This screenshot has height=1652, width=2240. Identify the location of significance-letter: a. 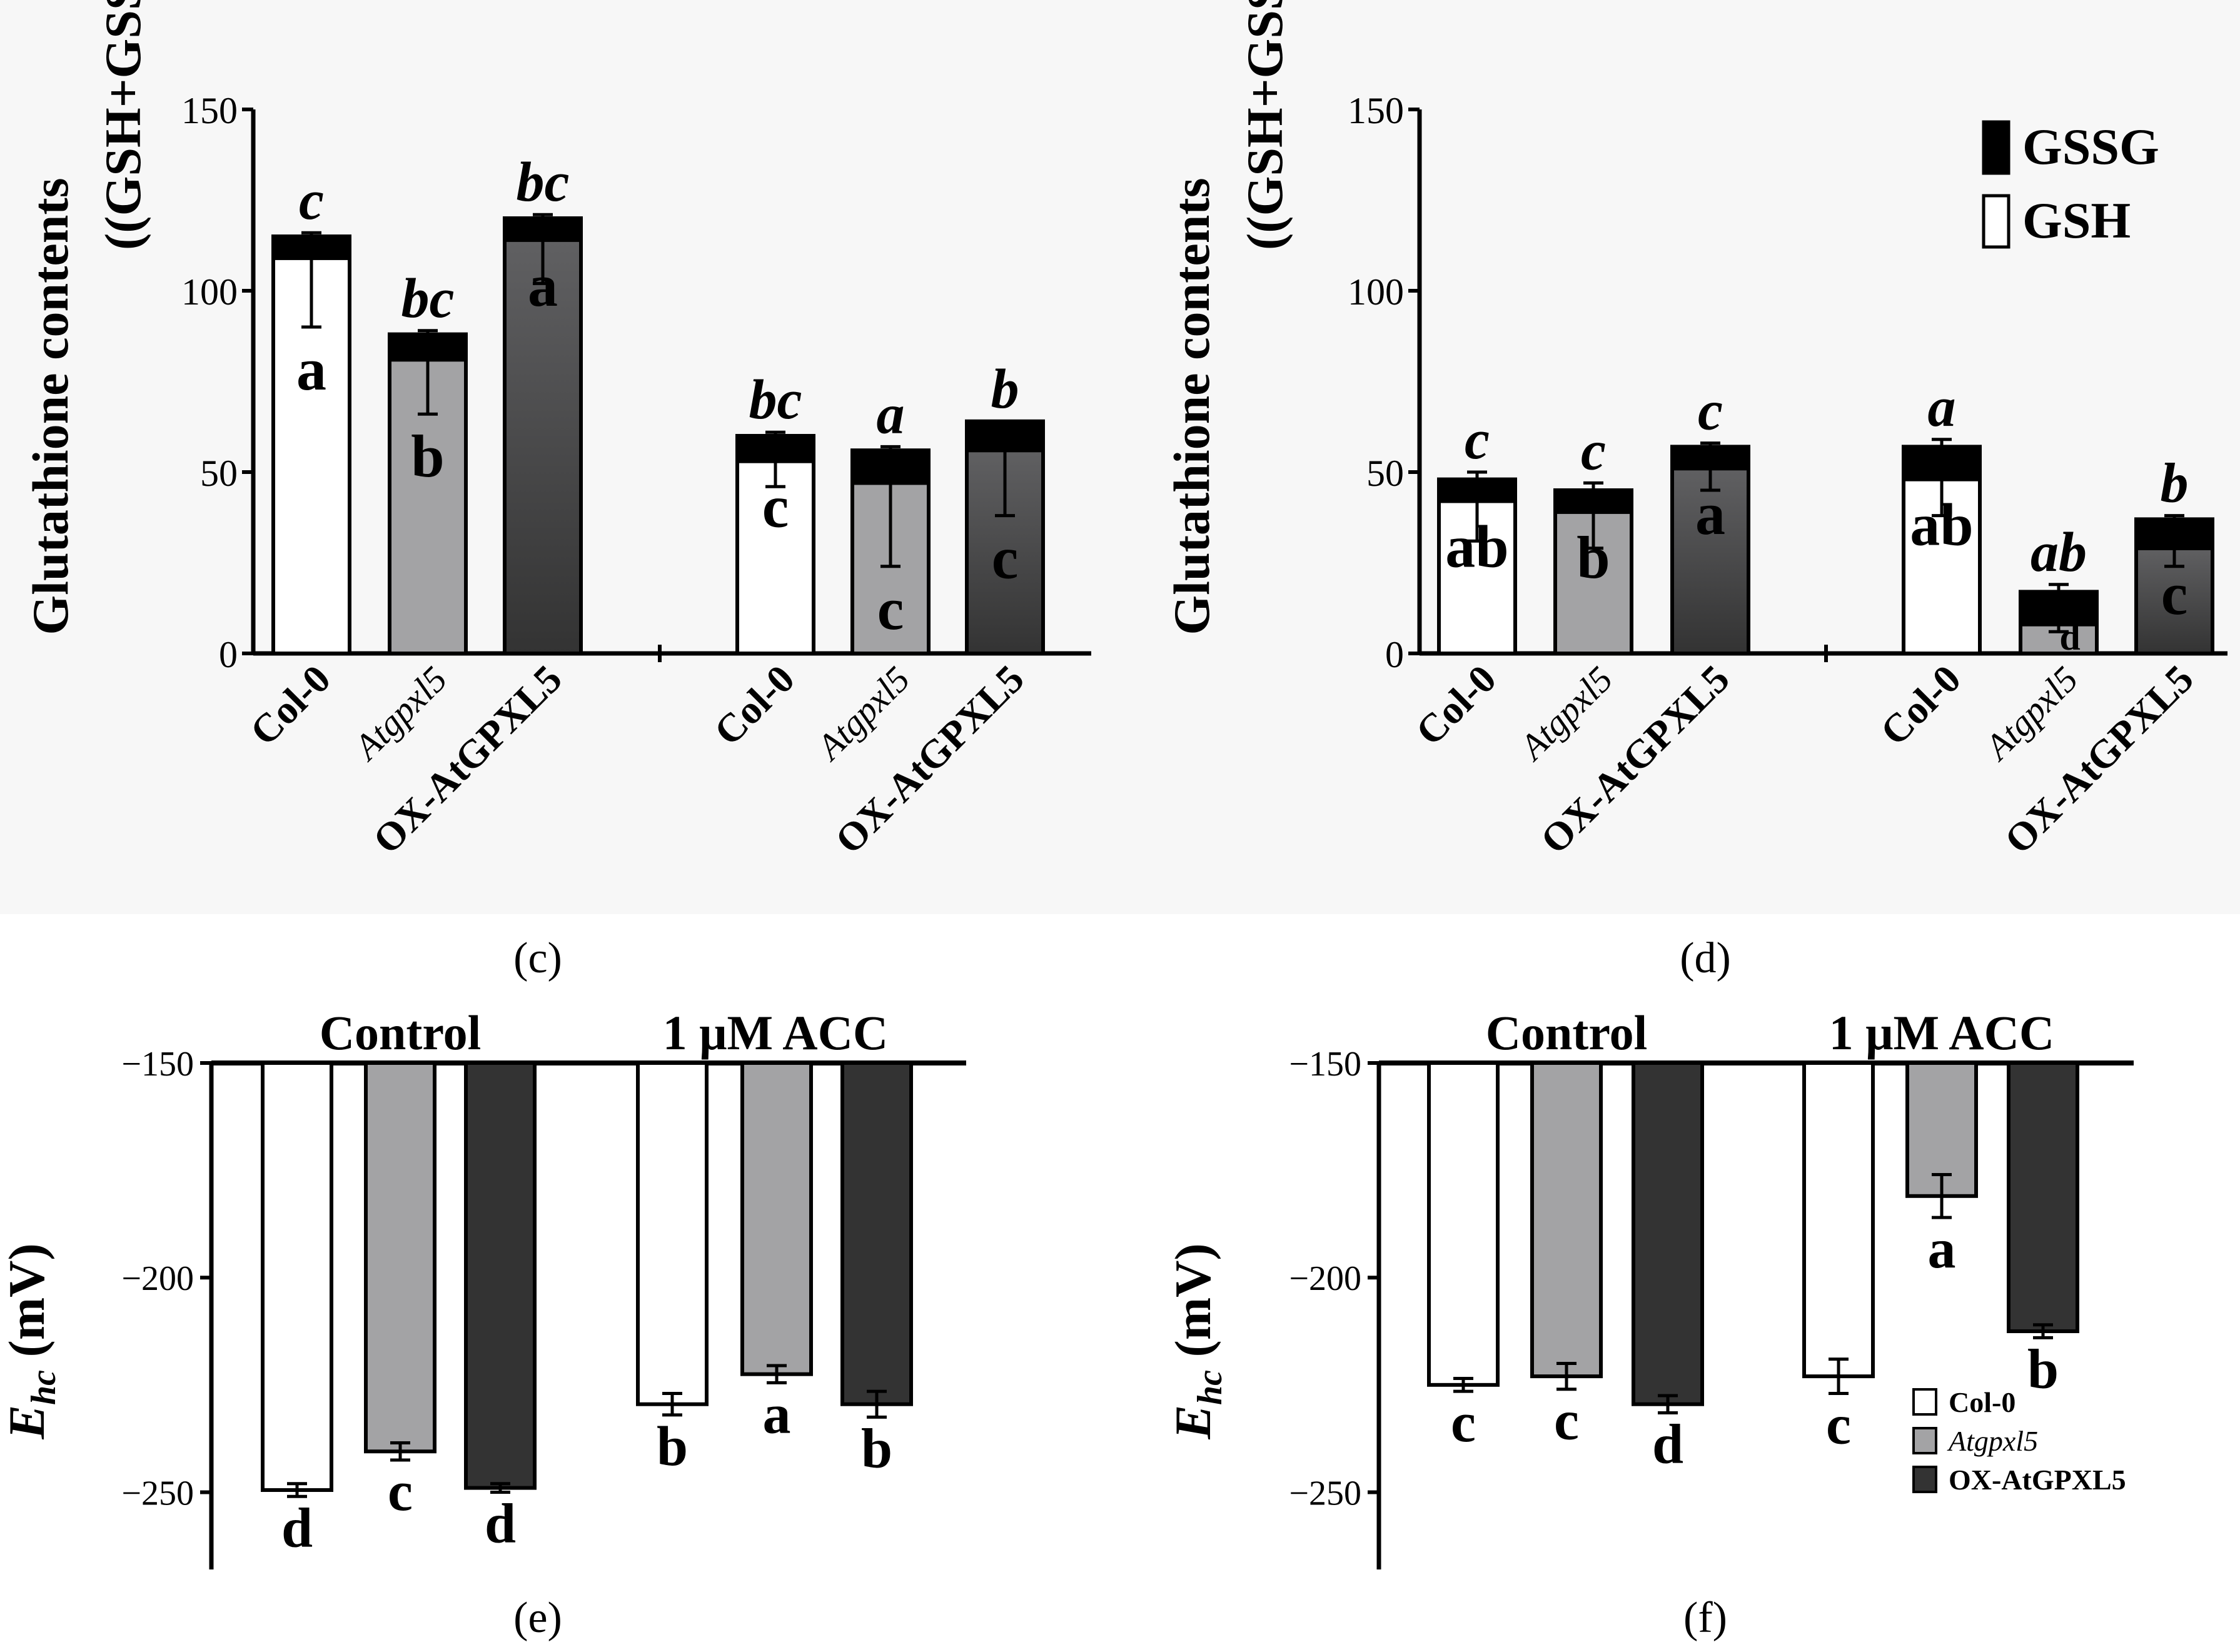
(777, 1414).